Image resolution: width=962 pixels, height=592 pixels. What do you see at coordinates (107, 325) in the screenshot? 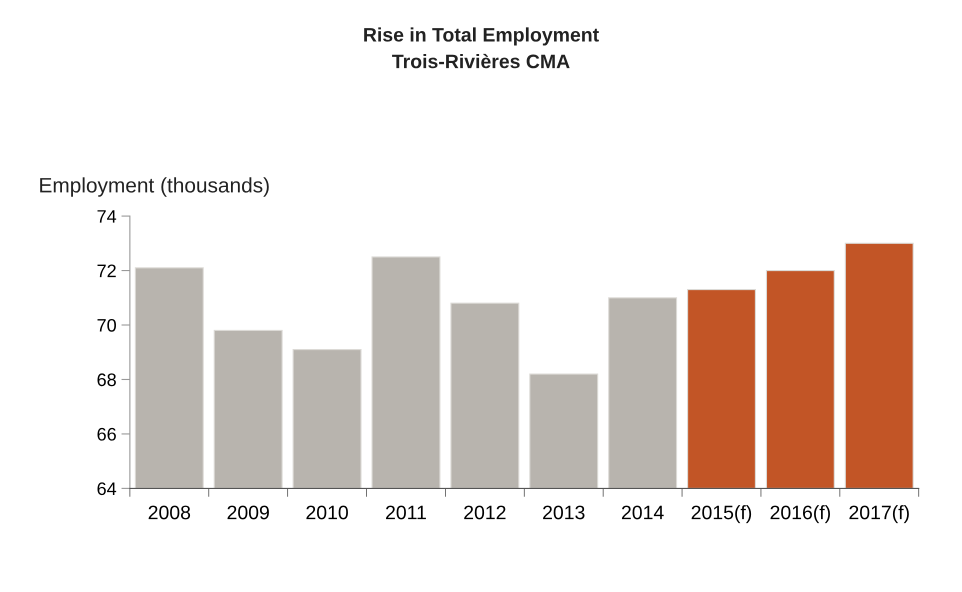
I see `y-tick-label: 70` at bounding box center [107, 325].